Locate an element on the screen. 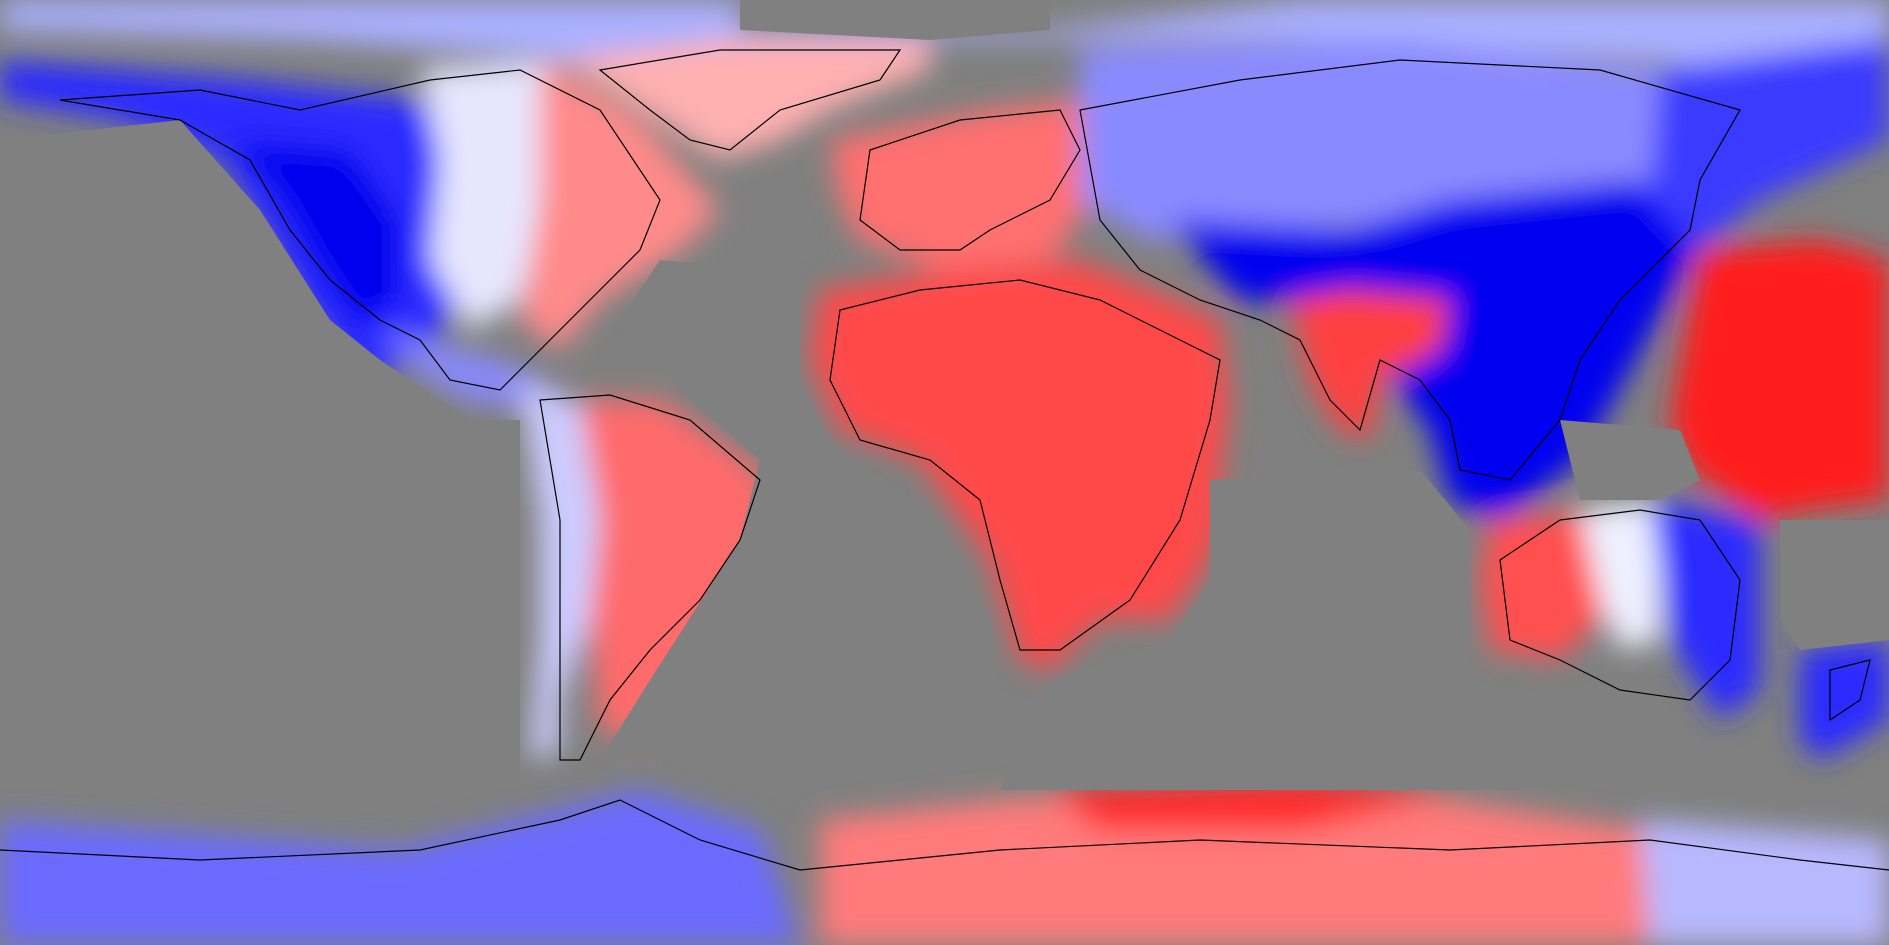  coast-new-zealand is located at coordinates (1850, 690).